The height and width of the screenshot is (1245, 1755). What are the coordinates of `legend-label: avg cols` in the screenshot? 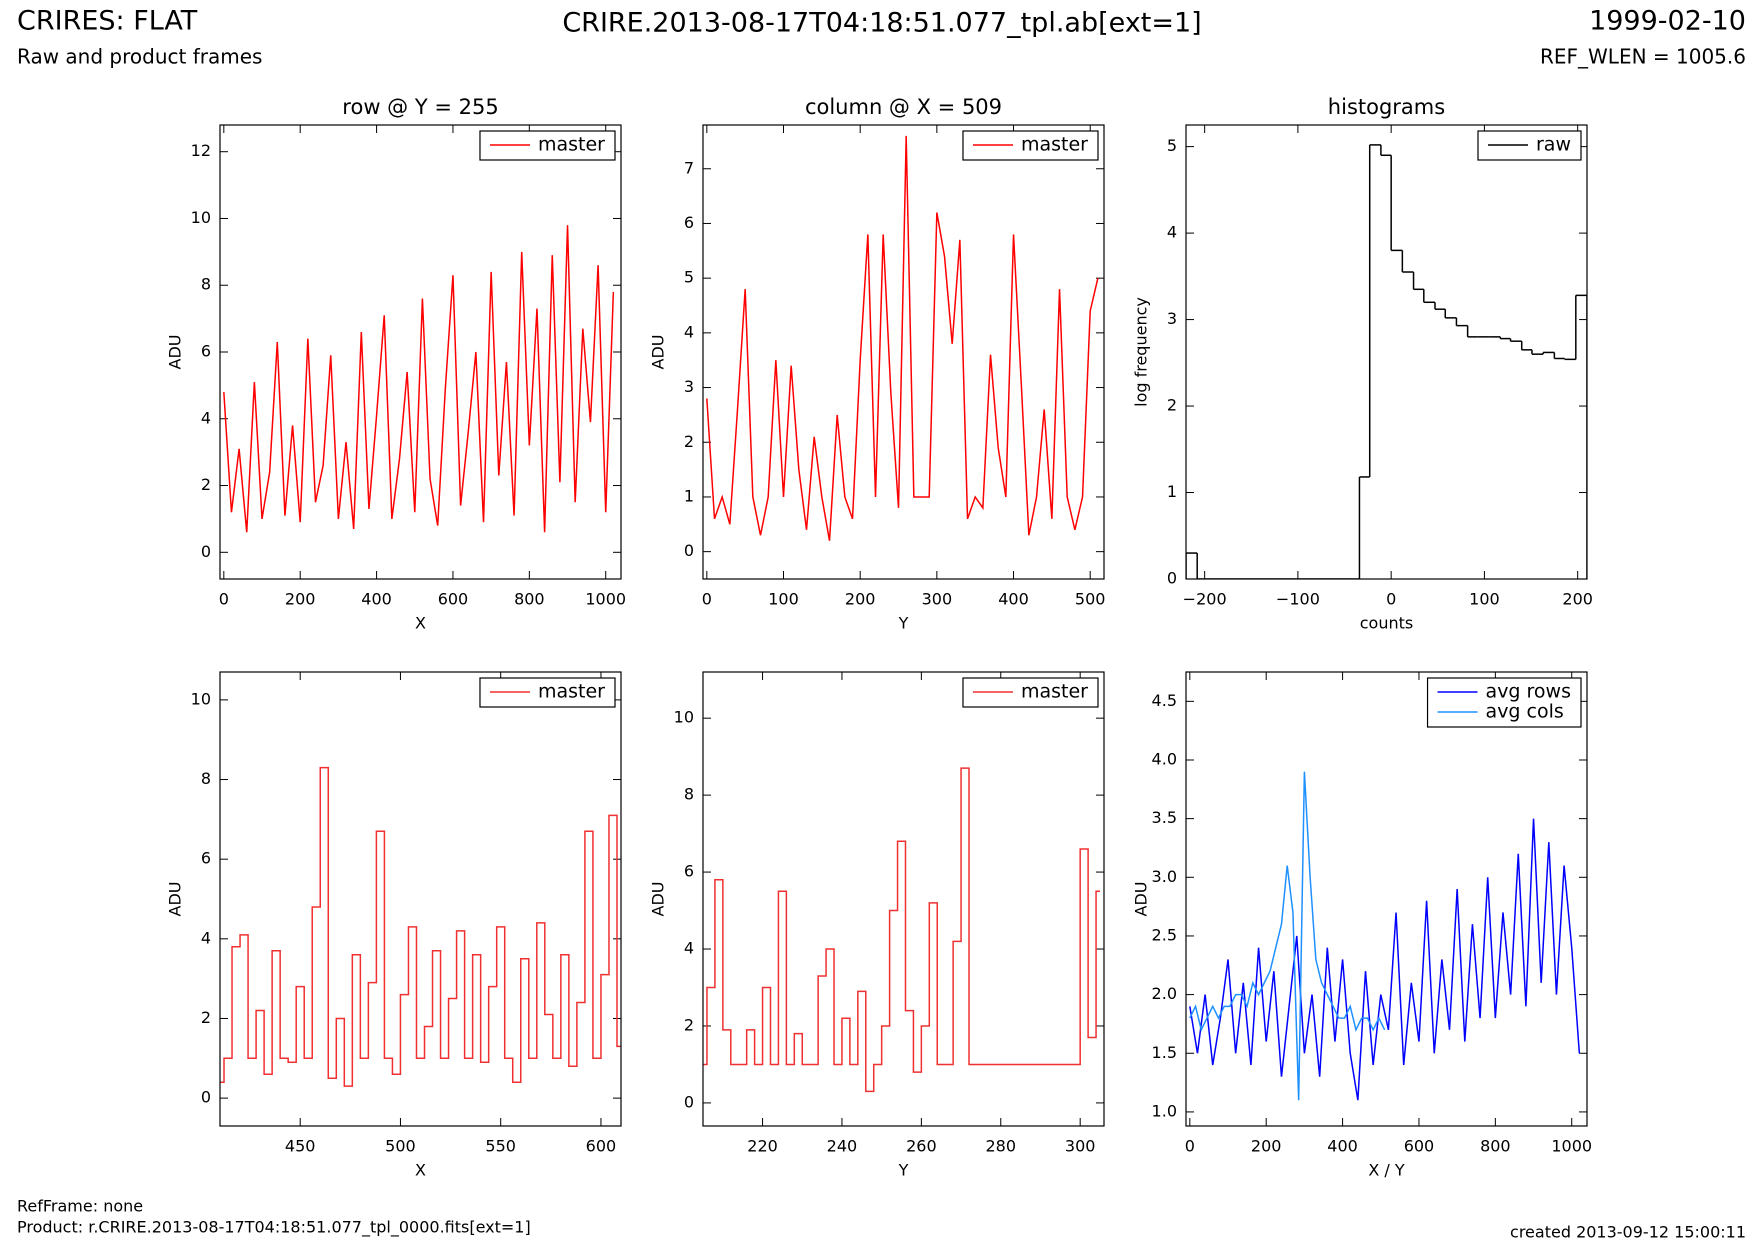 It's located at (1525, 712).